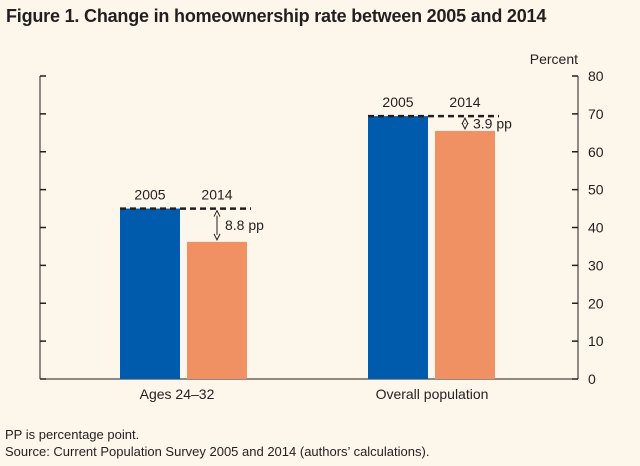 The image size is (640, 466). Describe the element at coordinates (596, 152) in the screenshot. I see `y-tick-label: 60` at that location.